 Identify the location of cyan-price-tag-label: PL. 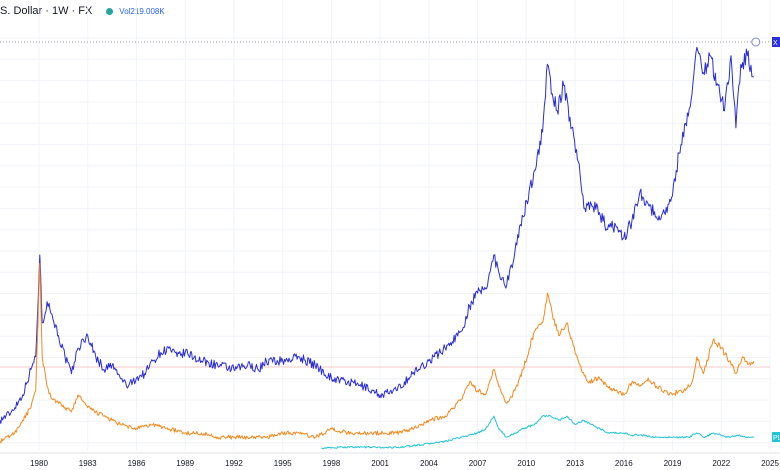
(776, 438).